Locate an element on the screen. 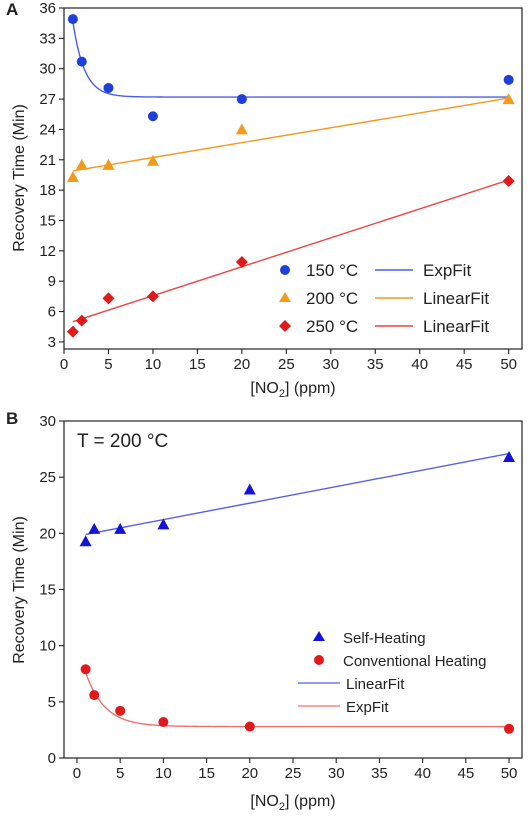 Image resolution: width=529 pixels, height=822 pixels. panel-a-x-tick-label: 20 is located at coordinates (242, 364).